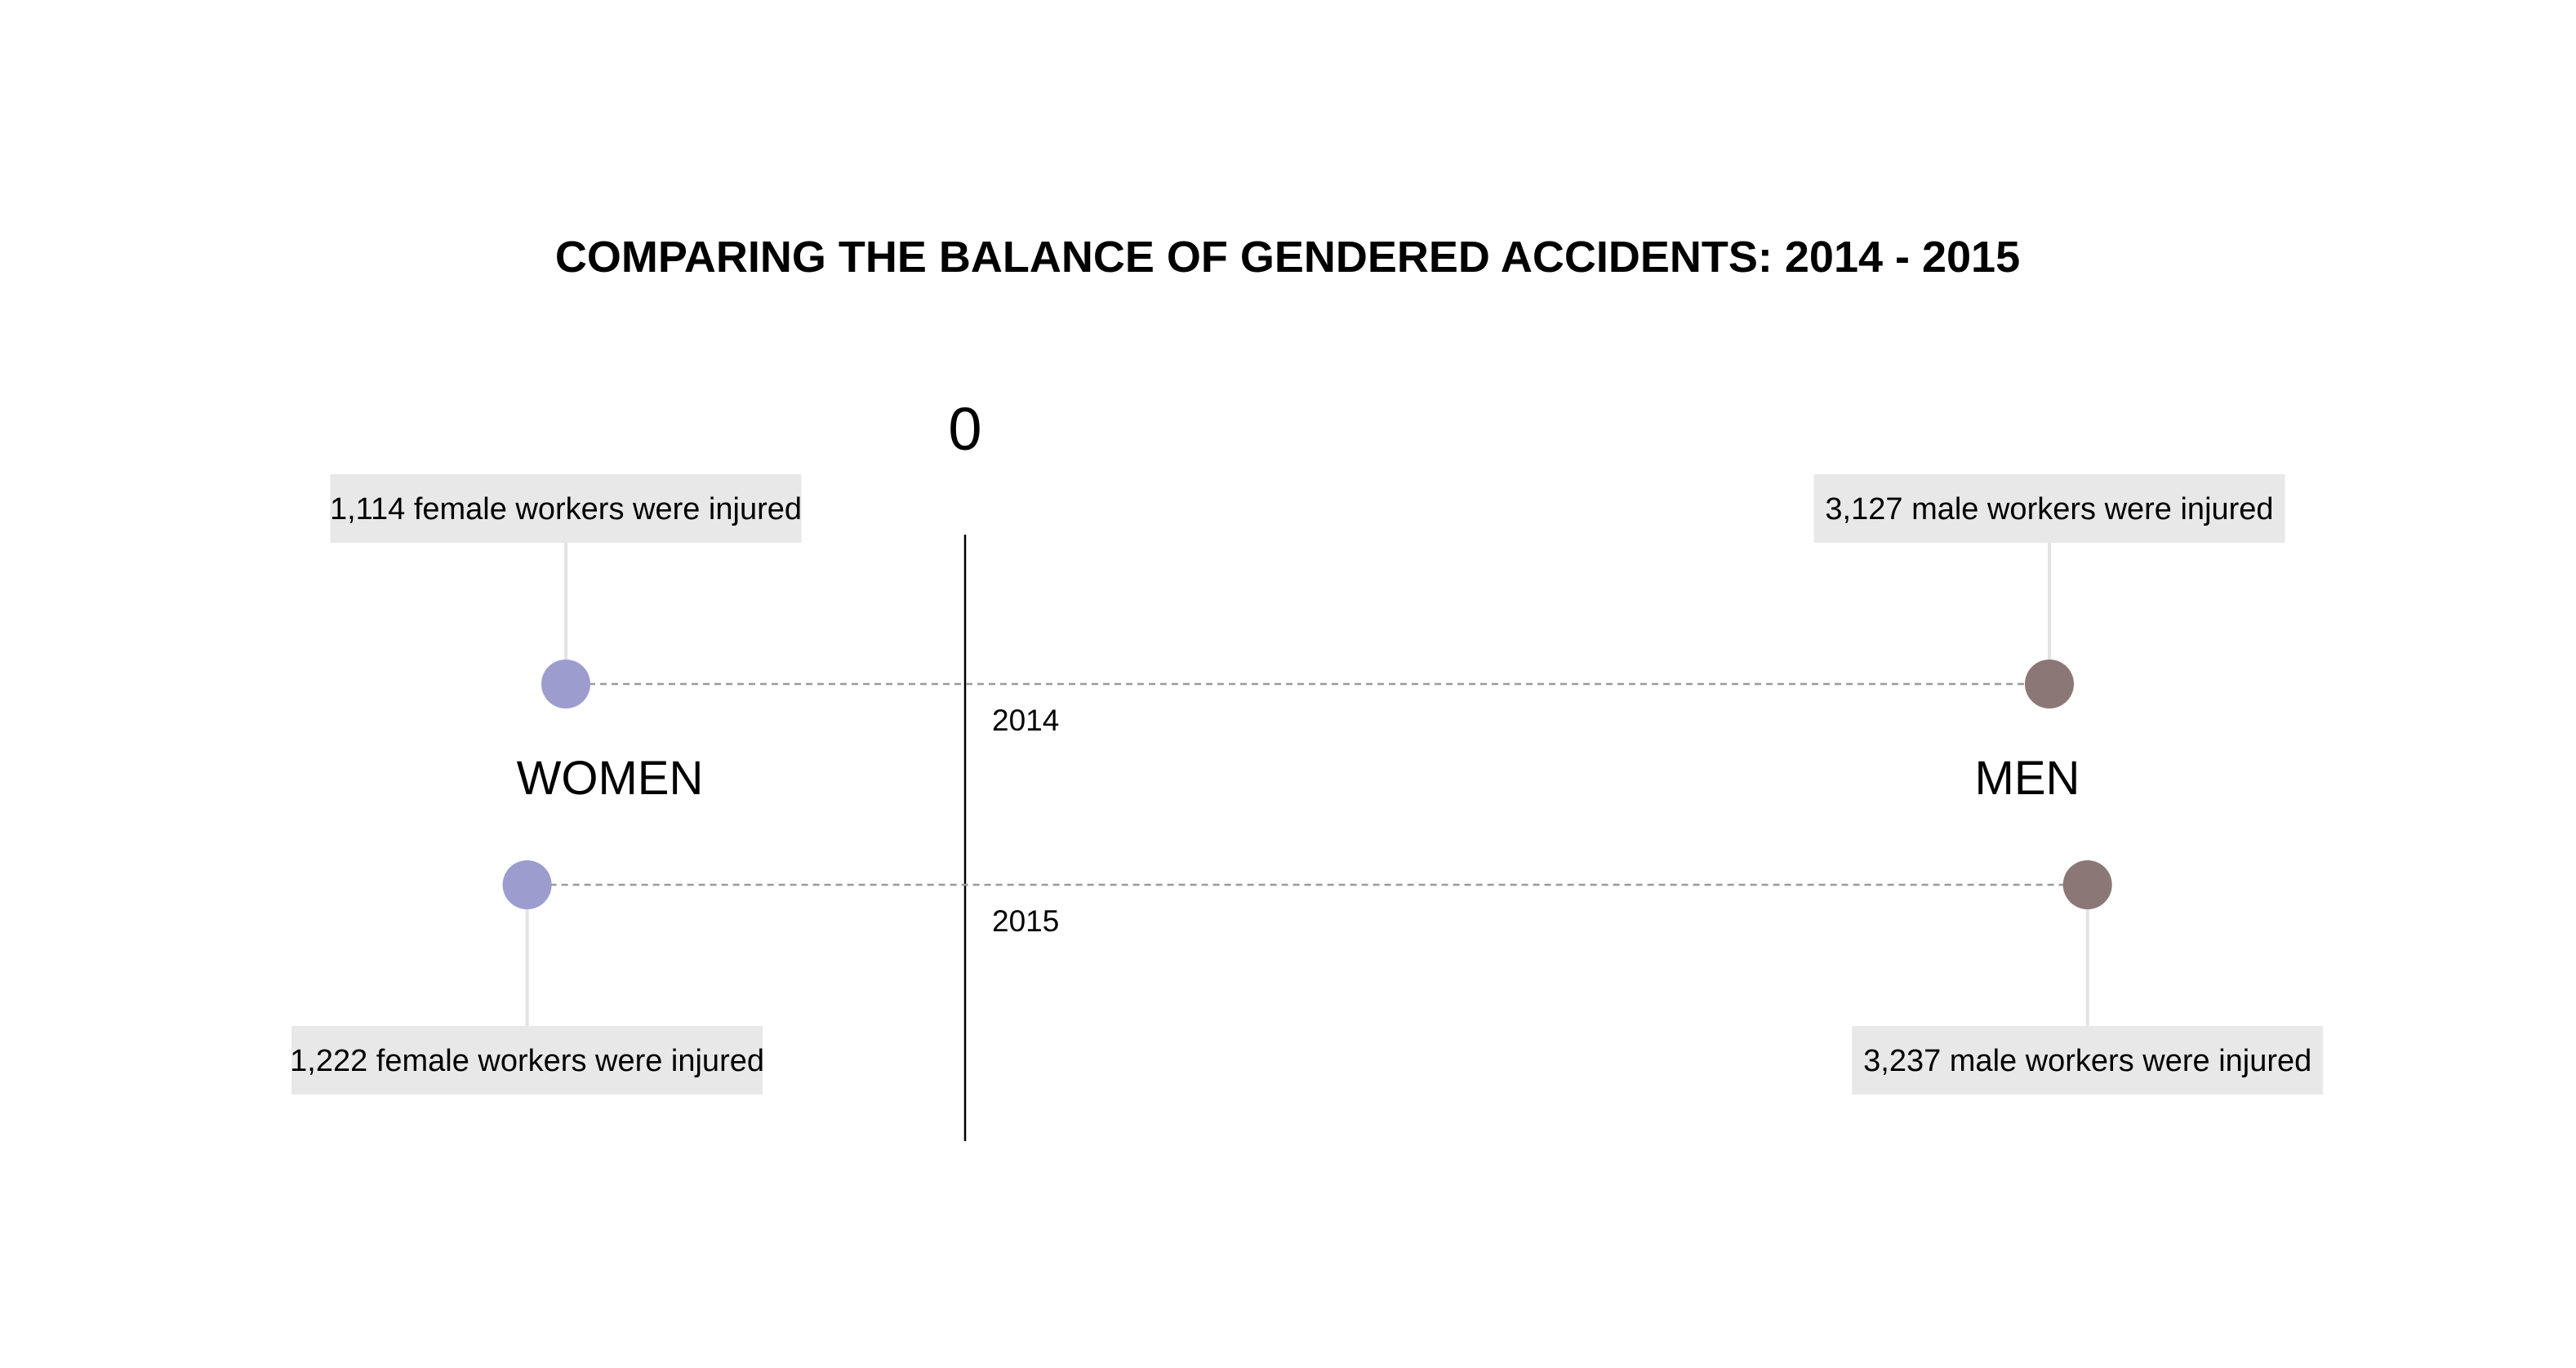 The width and height of the screenshot is (2576, 1368). I want to click on women-annotation-text-2015: 1,222 female workers were injured, so click(527, 1061).